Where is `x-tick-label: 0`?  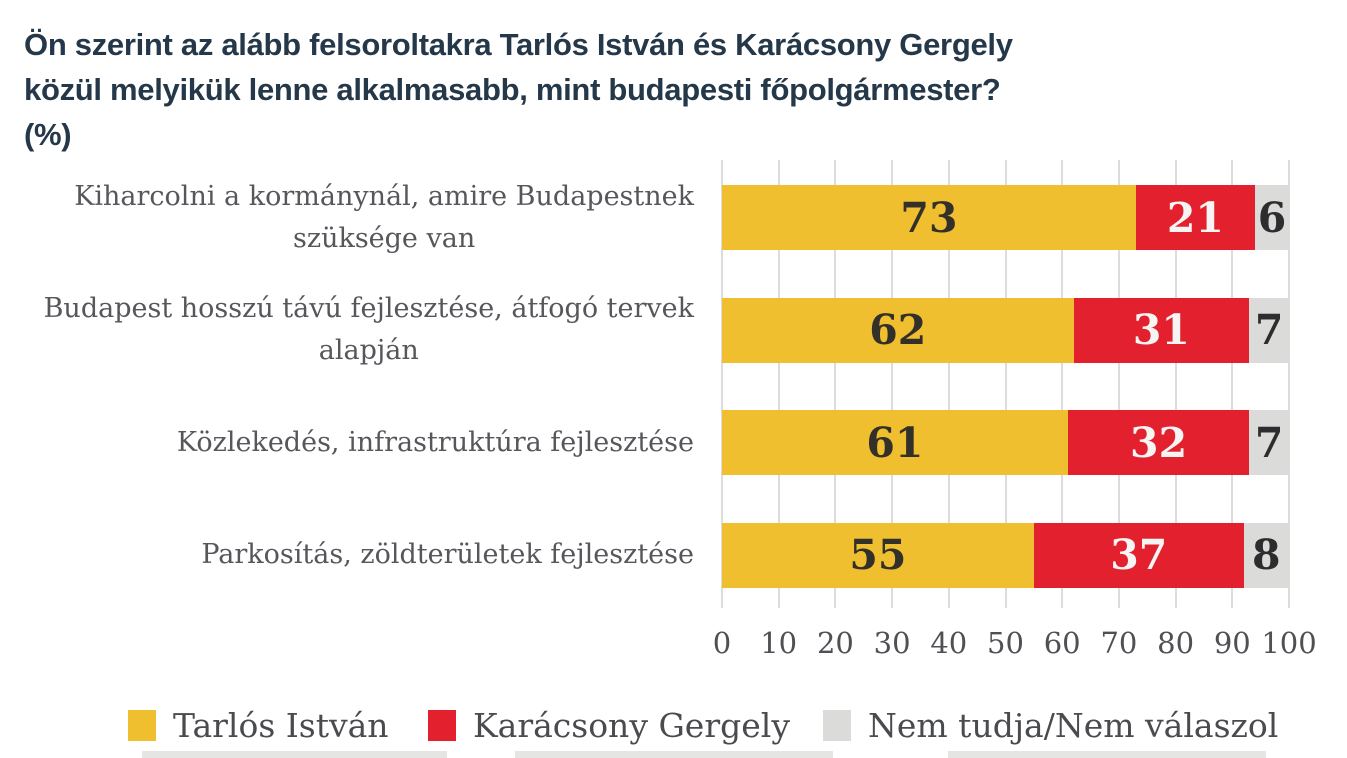
x-tick-label: 0 is located at coordinates (722, 643).